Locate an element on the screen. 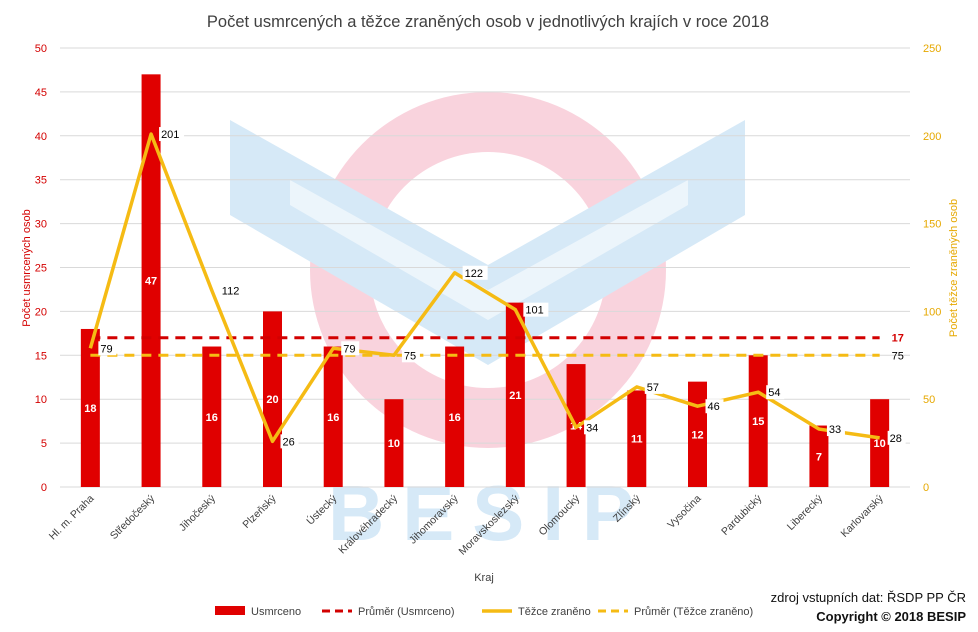 The image size is (978, 632). average-injured-label: 75 is located at coordinates (898, 356).